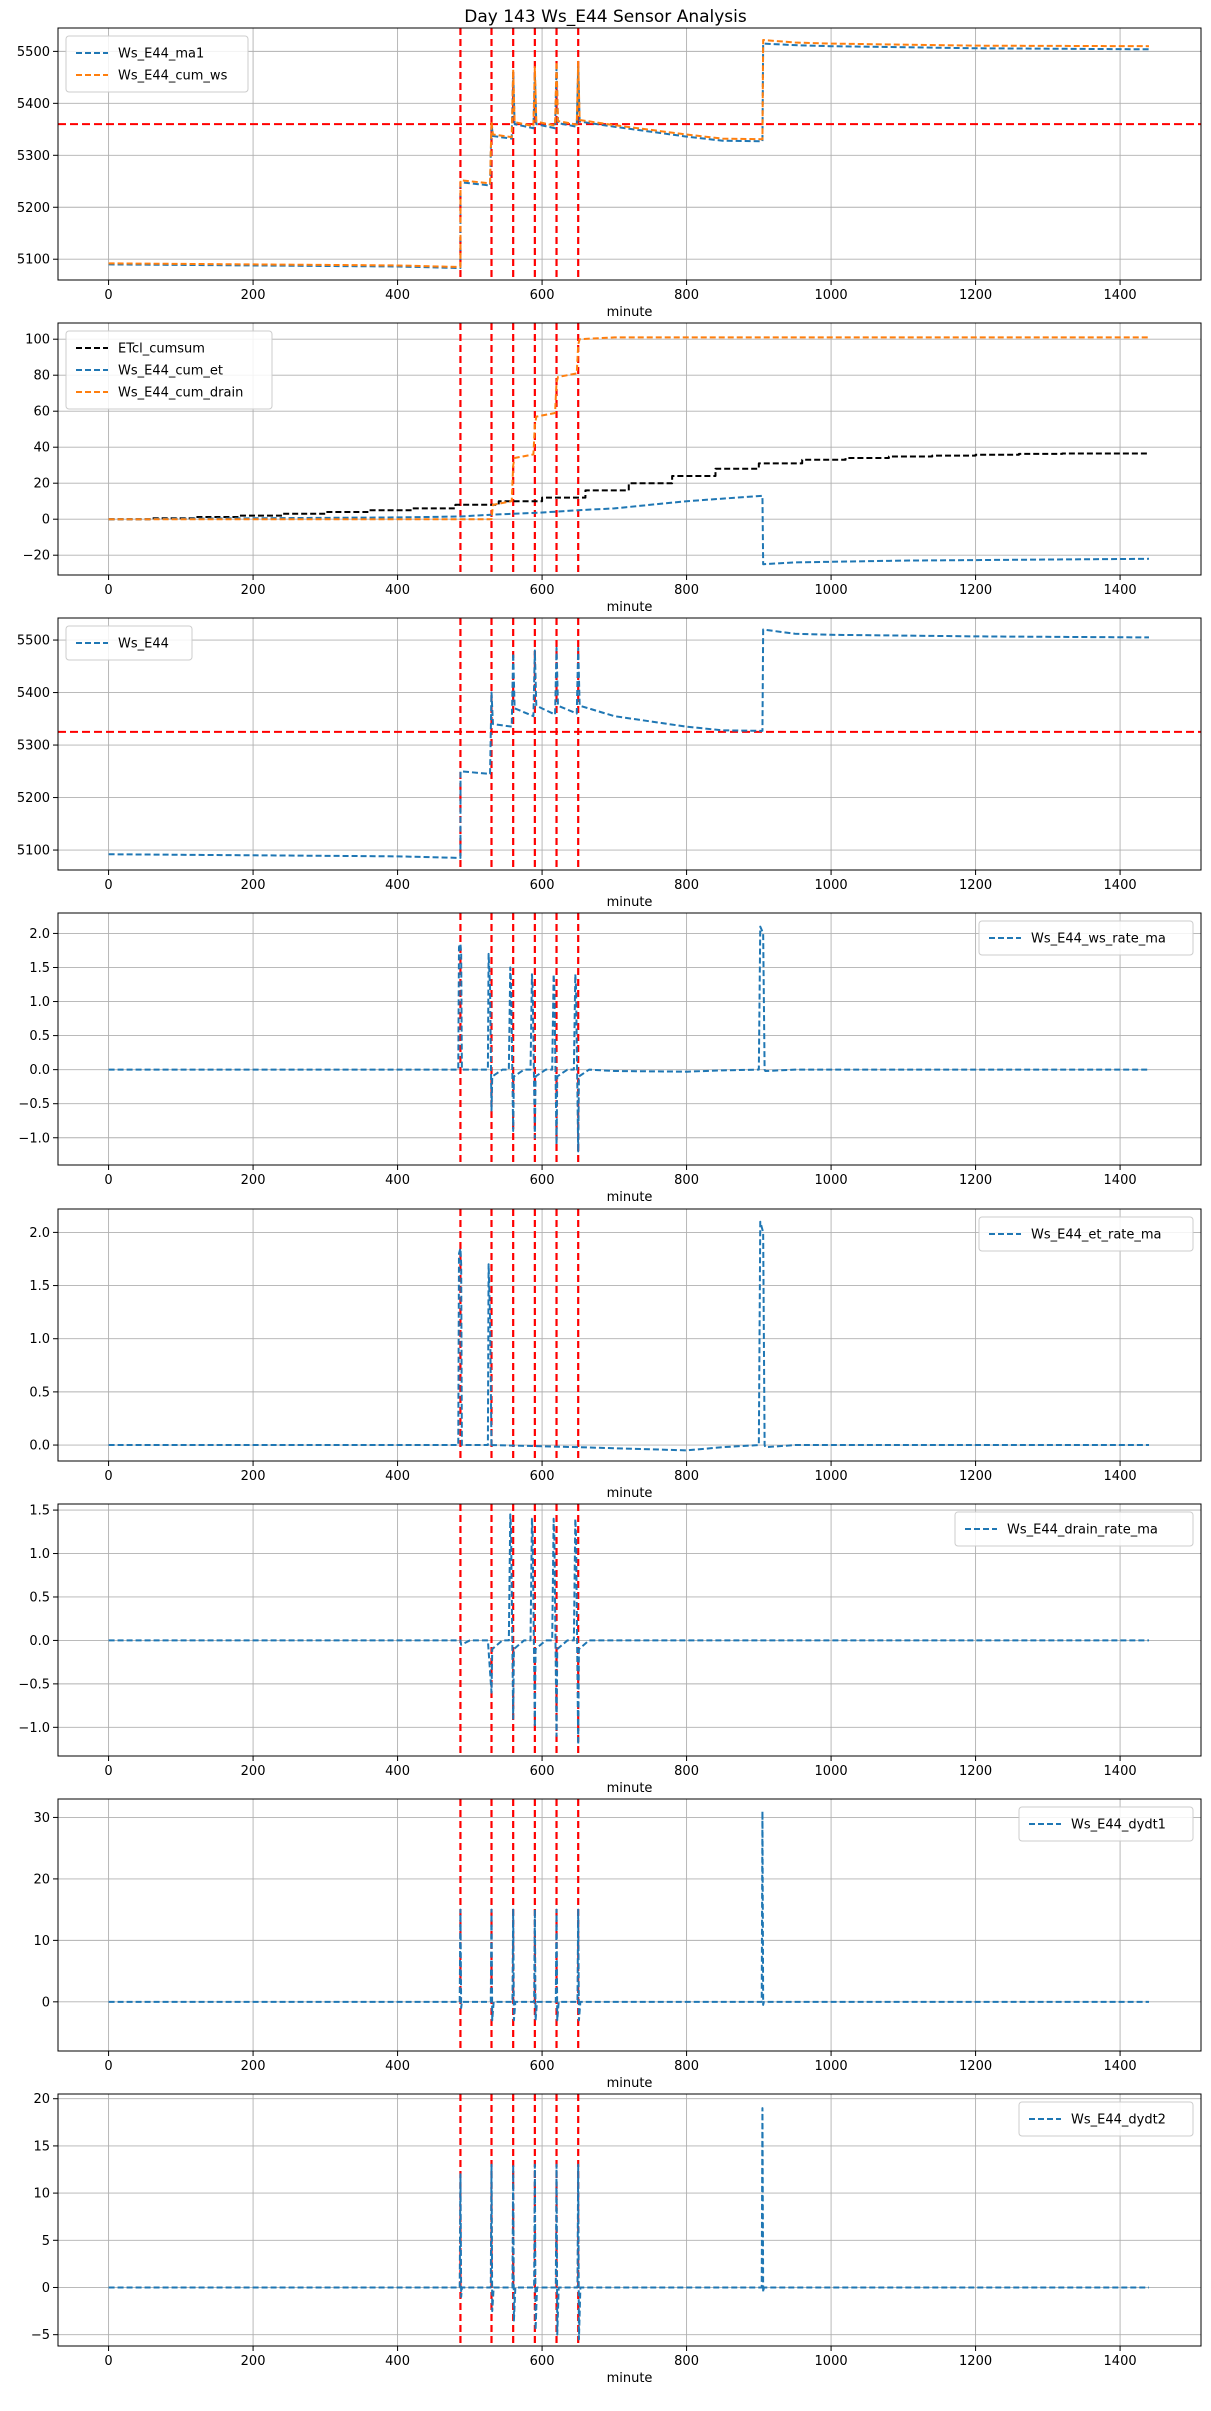  What do you see at coordinates (161, 349) in the screenshot?
I see `legend-label: ETcl_cumsum` at bounding box center [161, 349].